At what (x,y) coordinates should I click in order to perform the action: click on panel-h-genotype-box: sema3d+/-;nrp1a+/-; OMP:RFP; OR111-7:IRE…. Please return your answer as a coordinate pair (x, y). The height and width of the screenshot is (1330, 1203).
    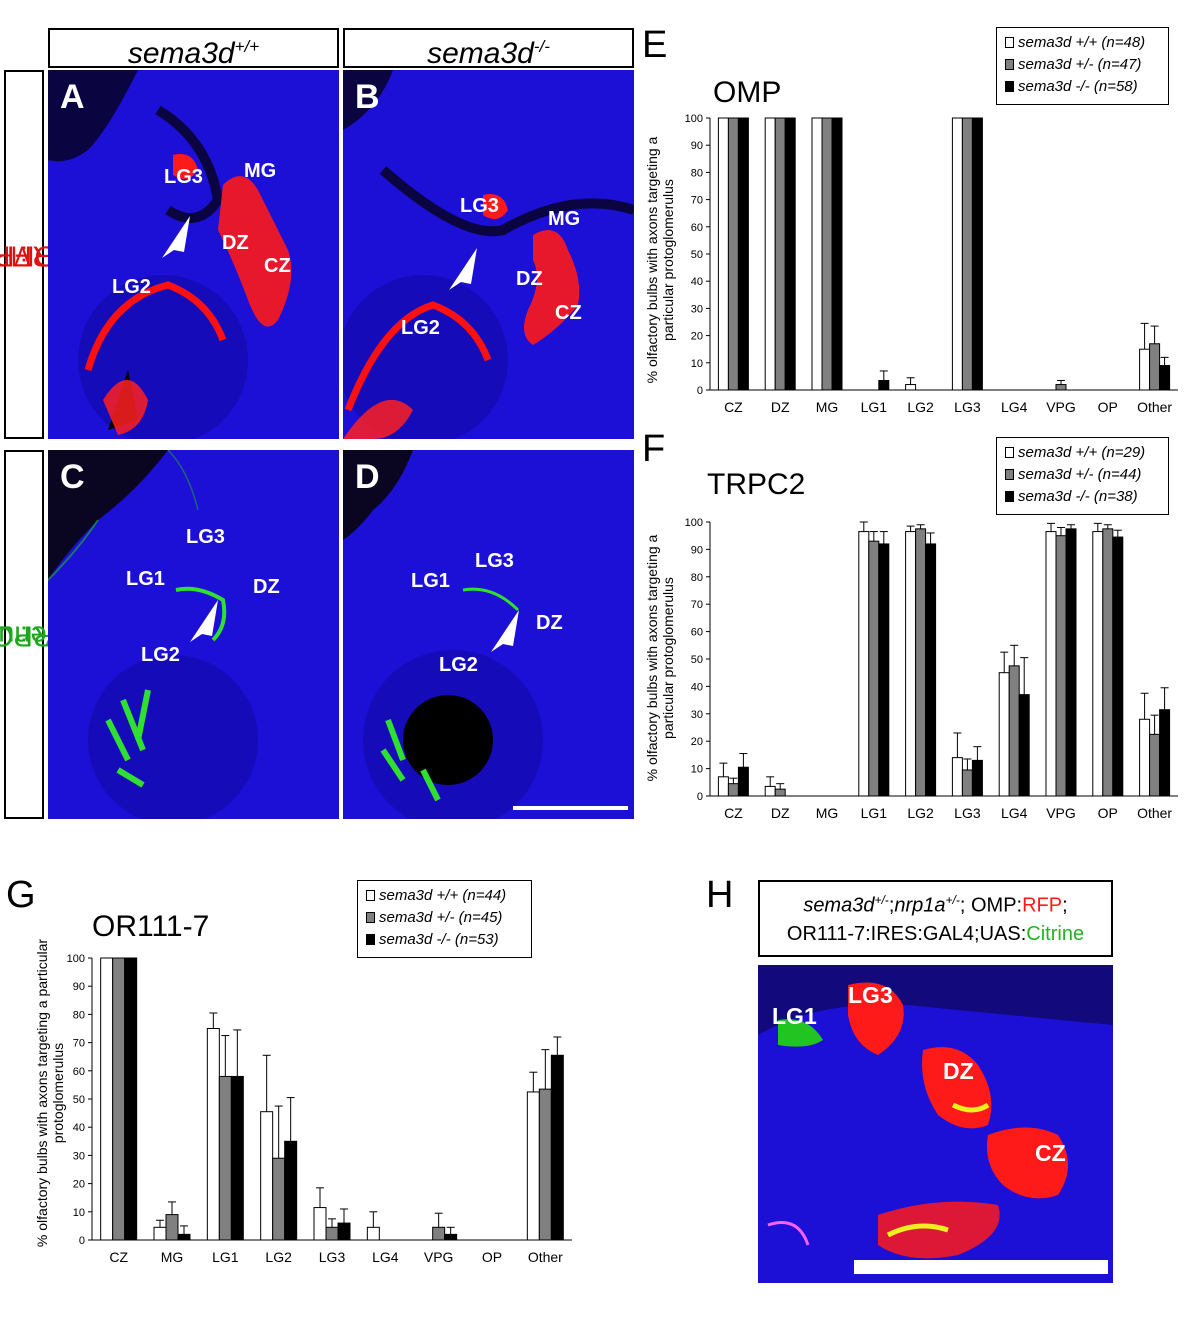
    Looking at the image, I should click on (935, 918).